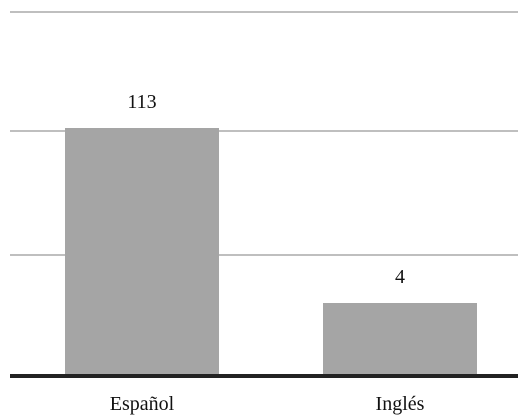  What do you see at coordinates (400, 277) in the screenshot?
I see `value-label-ingles: 4` at bounding box center [400, 277].